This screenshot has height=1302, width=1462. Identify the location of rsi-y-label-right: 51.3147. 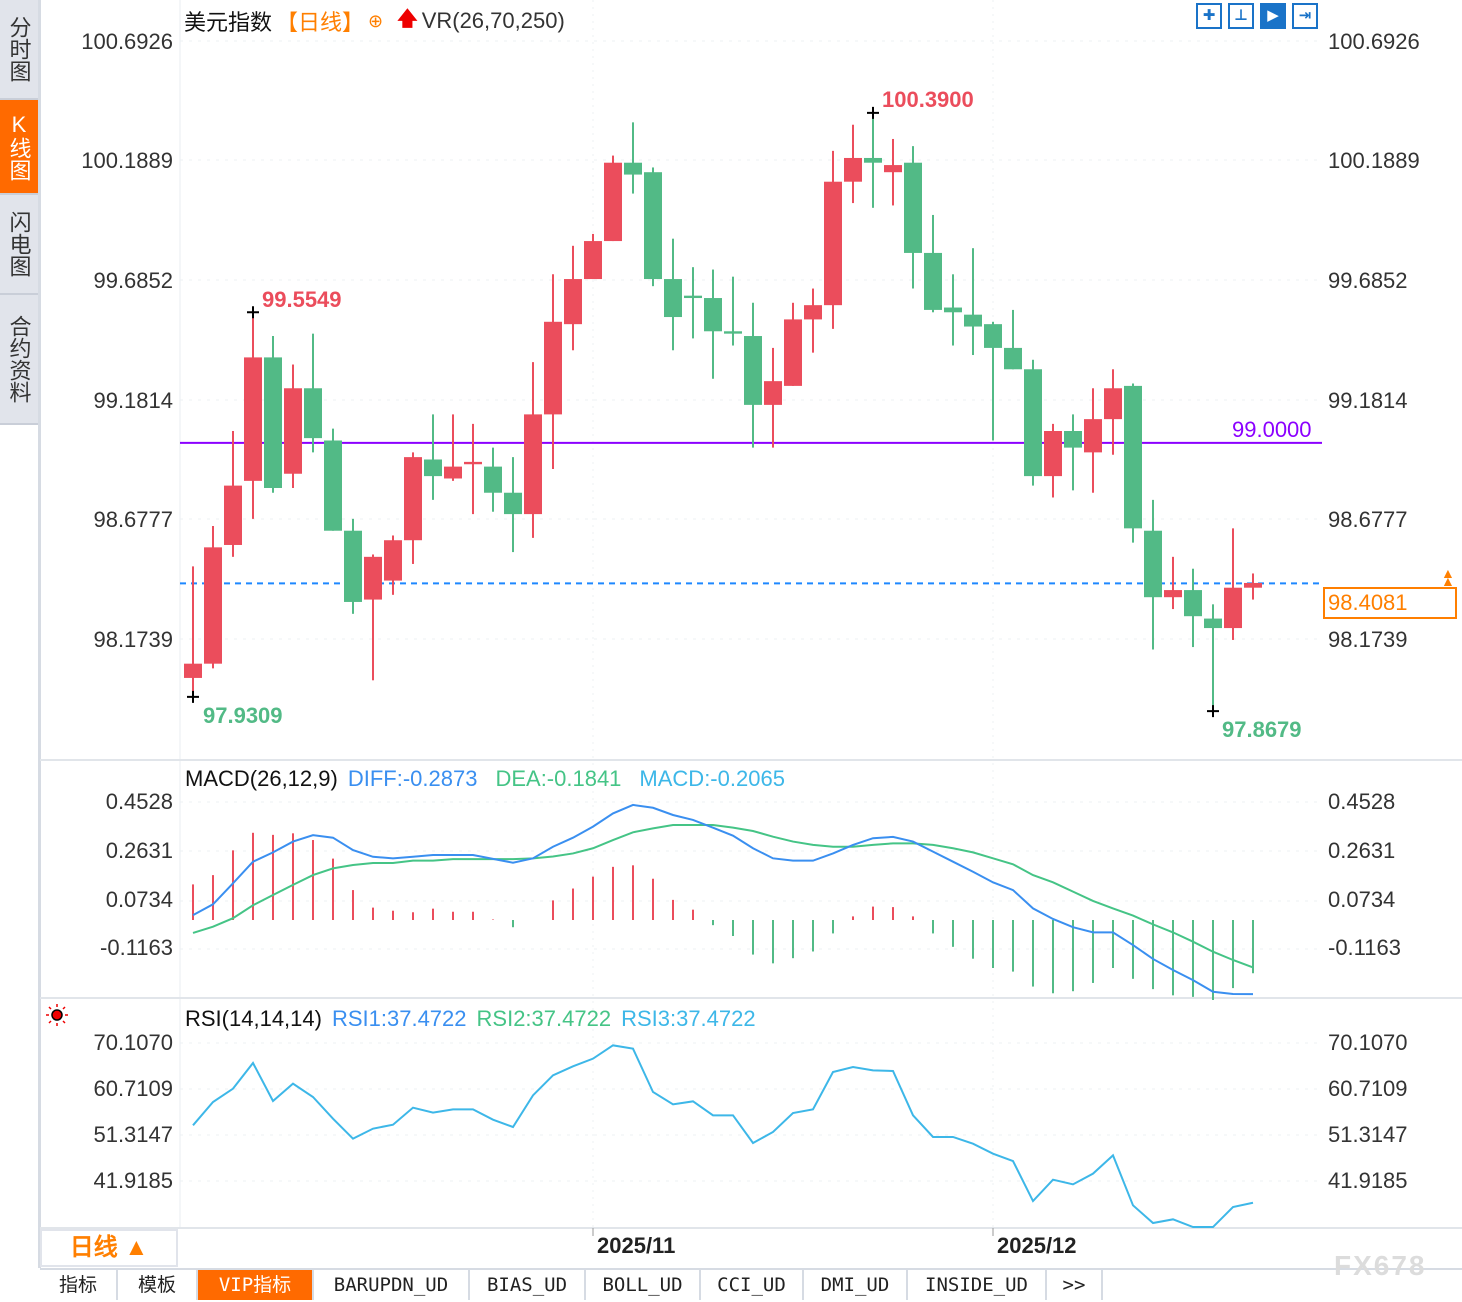
(1368, 1134).